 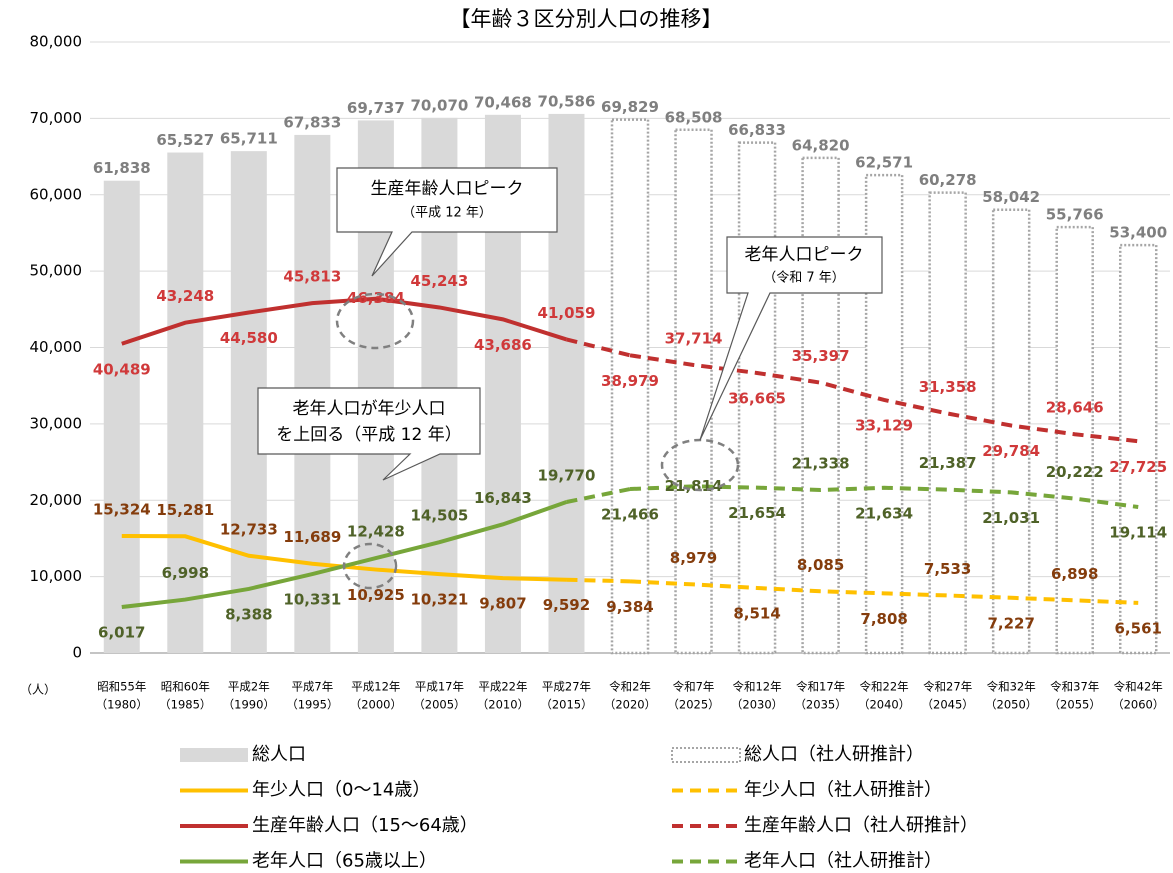 I want to click on x-tick-label: 平成12年, so click(x=375, y=687).